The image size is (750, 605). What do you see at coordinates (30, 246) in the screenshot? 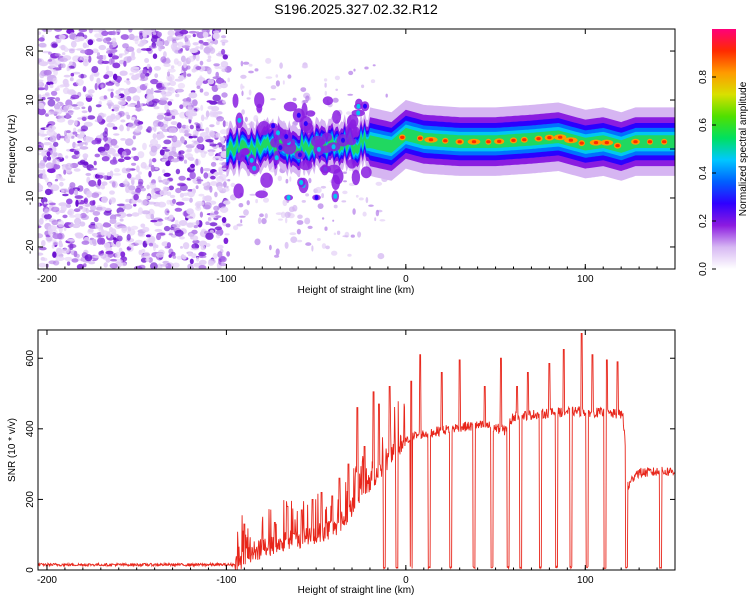
I see `spectrogram-y-tick-label: -20` at bounding box center [30, 246].